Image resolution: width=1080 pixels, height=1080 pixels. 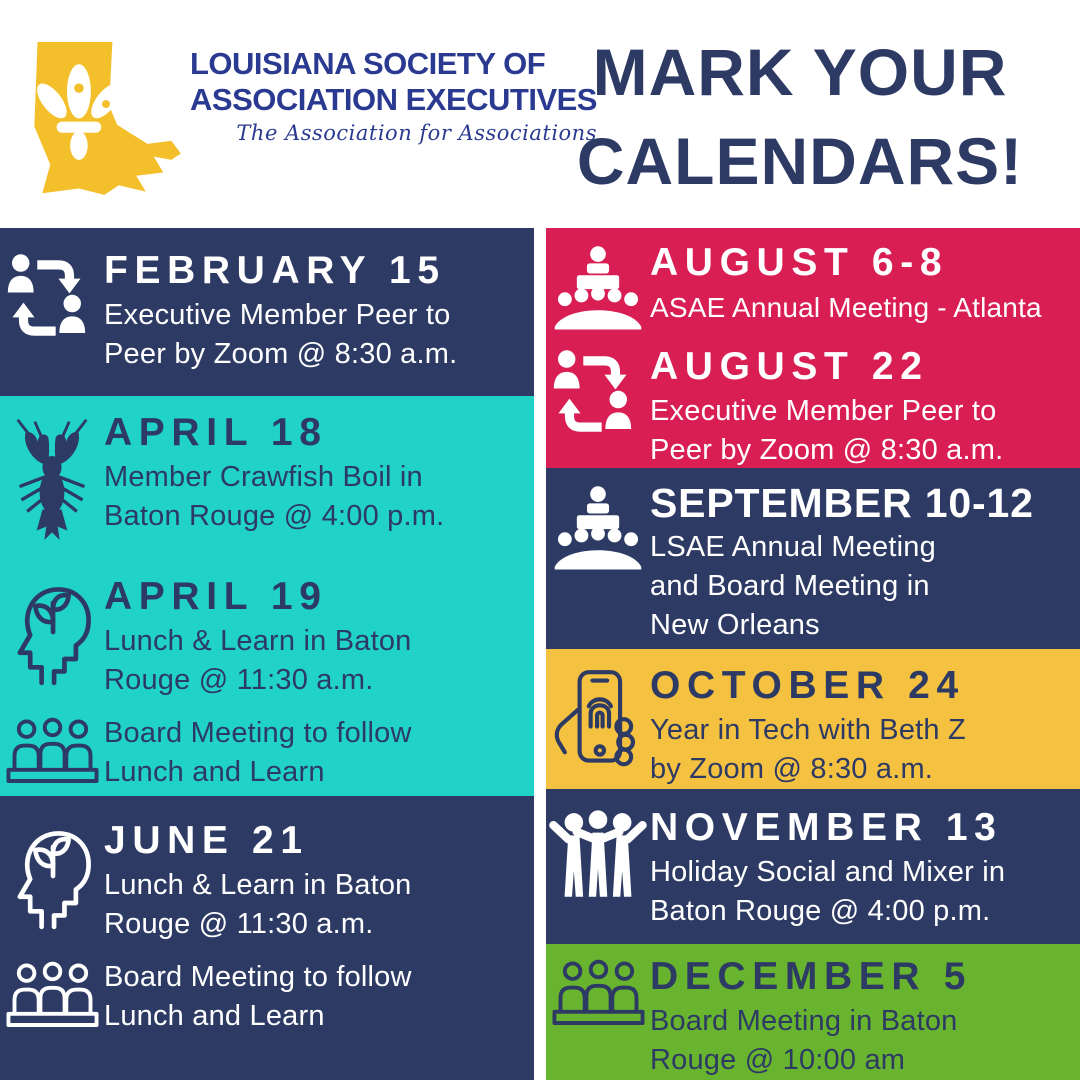 I want to click on event-text: AUGUST 6-8 ASAE Annual Meeting - Atlanta, so click(x=865, y=283).